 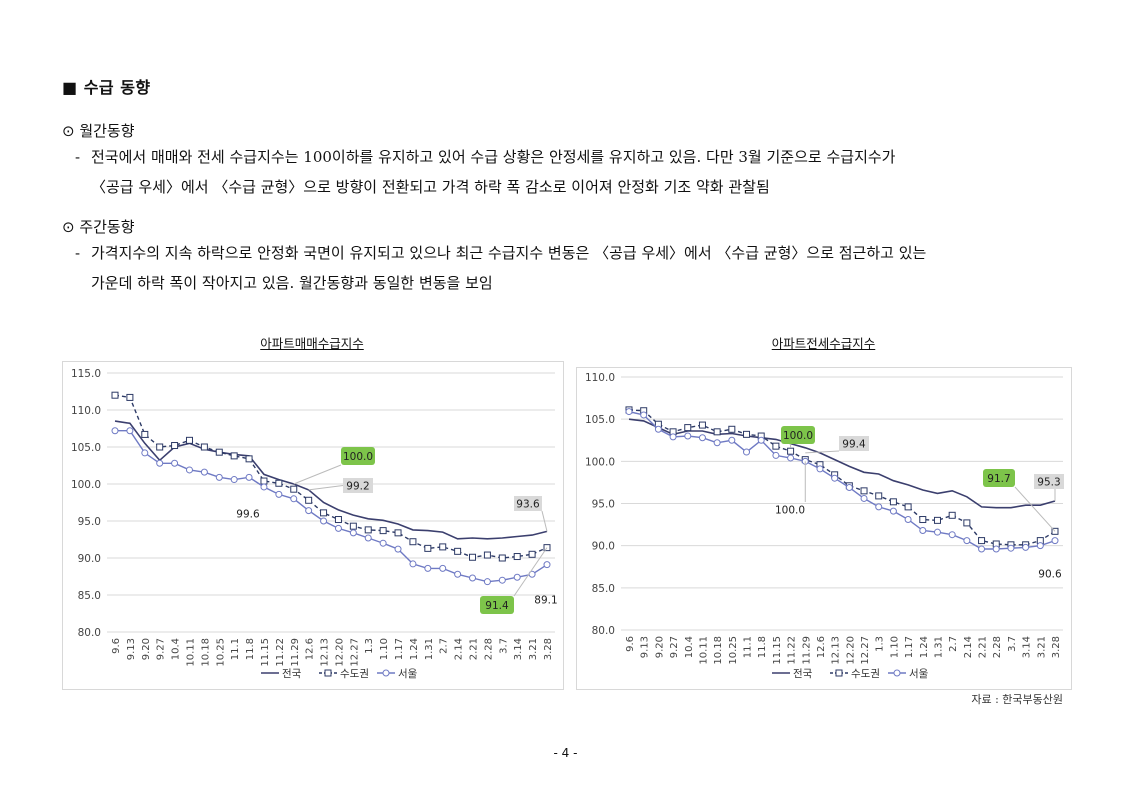 What do you see at coordinates (89, 559) in the screenshot?
I see `y-tick-label: 90.0` at bounding box center [89, 559].